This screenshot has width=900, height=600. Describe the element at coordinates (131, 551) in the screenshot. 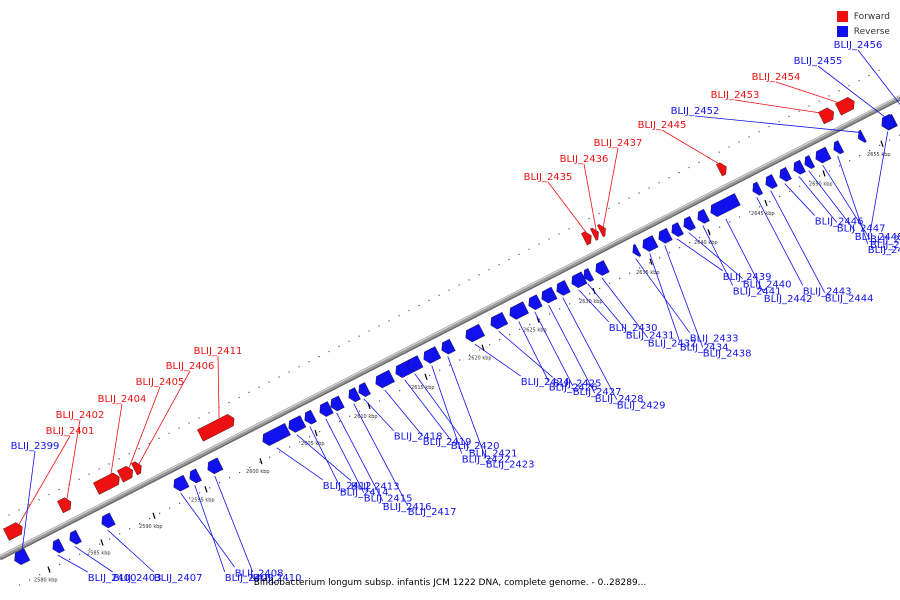

I see `gene-blij-2407-leader` at that location.